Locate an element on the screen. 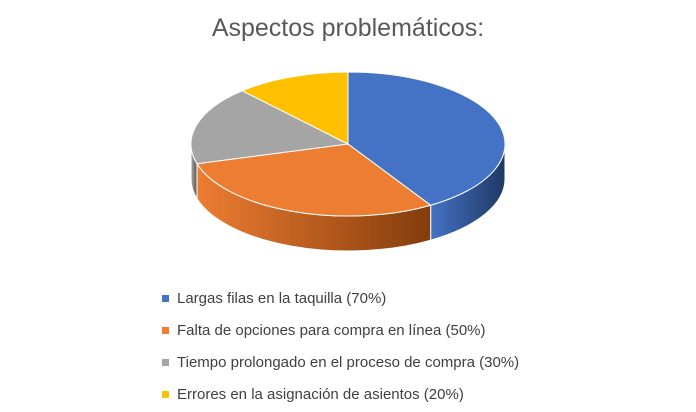 The height and width of the screenshot is (412, 696). chart-title: Aspectos problemáticos: is located at coordinates (348, 28).